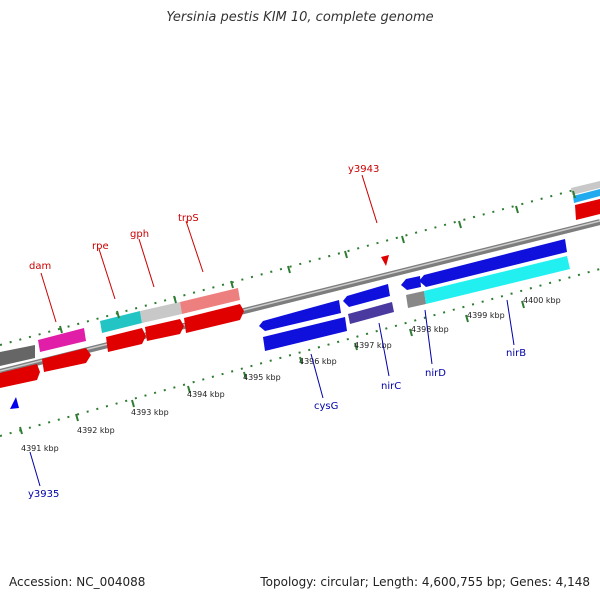  I want to click on gene-label-nirB: nirB, so click(516, 353).